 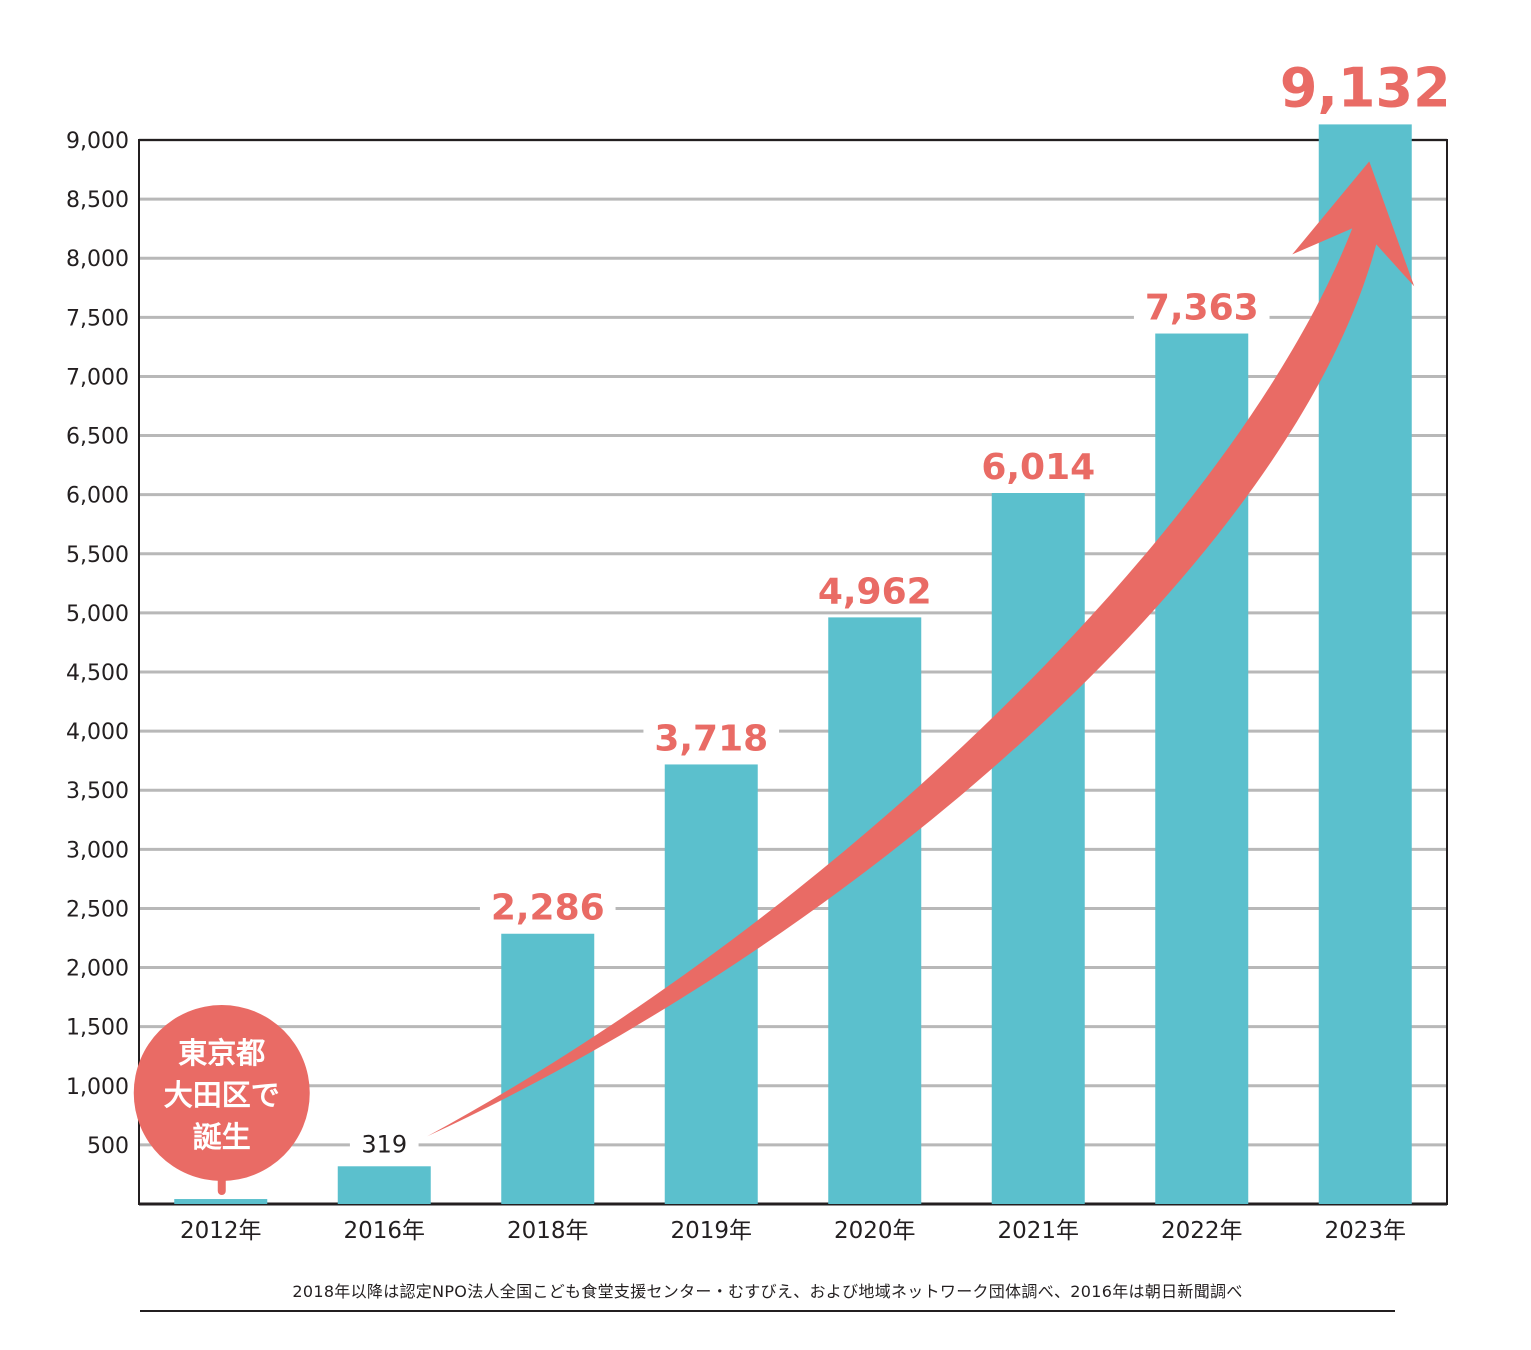 I want to click on value-label-bg-2022年, so click(x=1201, y=308).